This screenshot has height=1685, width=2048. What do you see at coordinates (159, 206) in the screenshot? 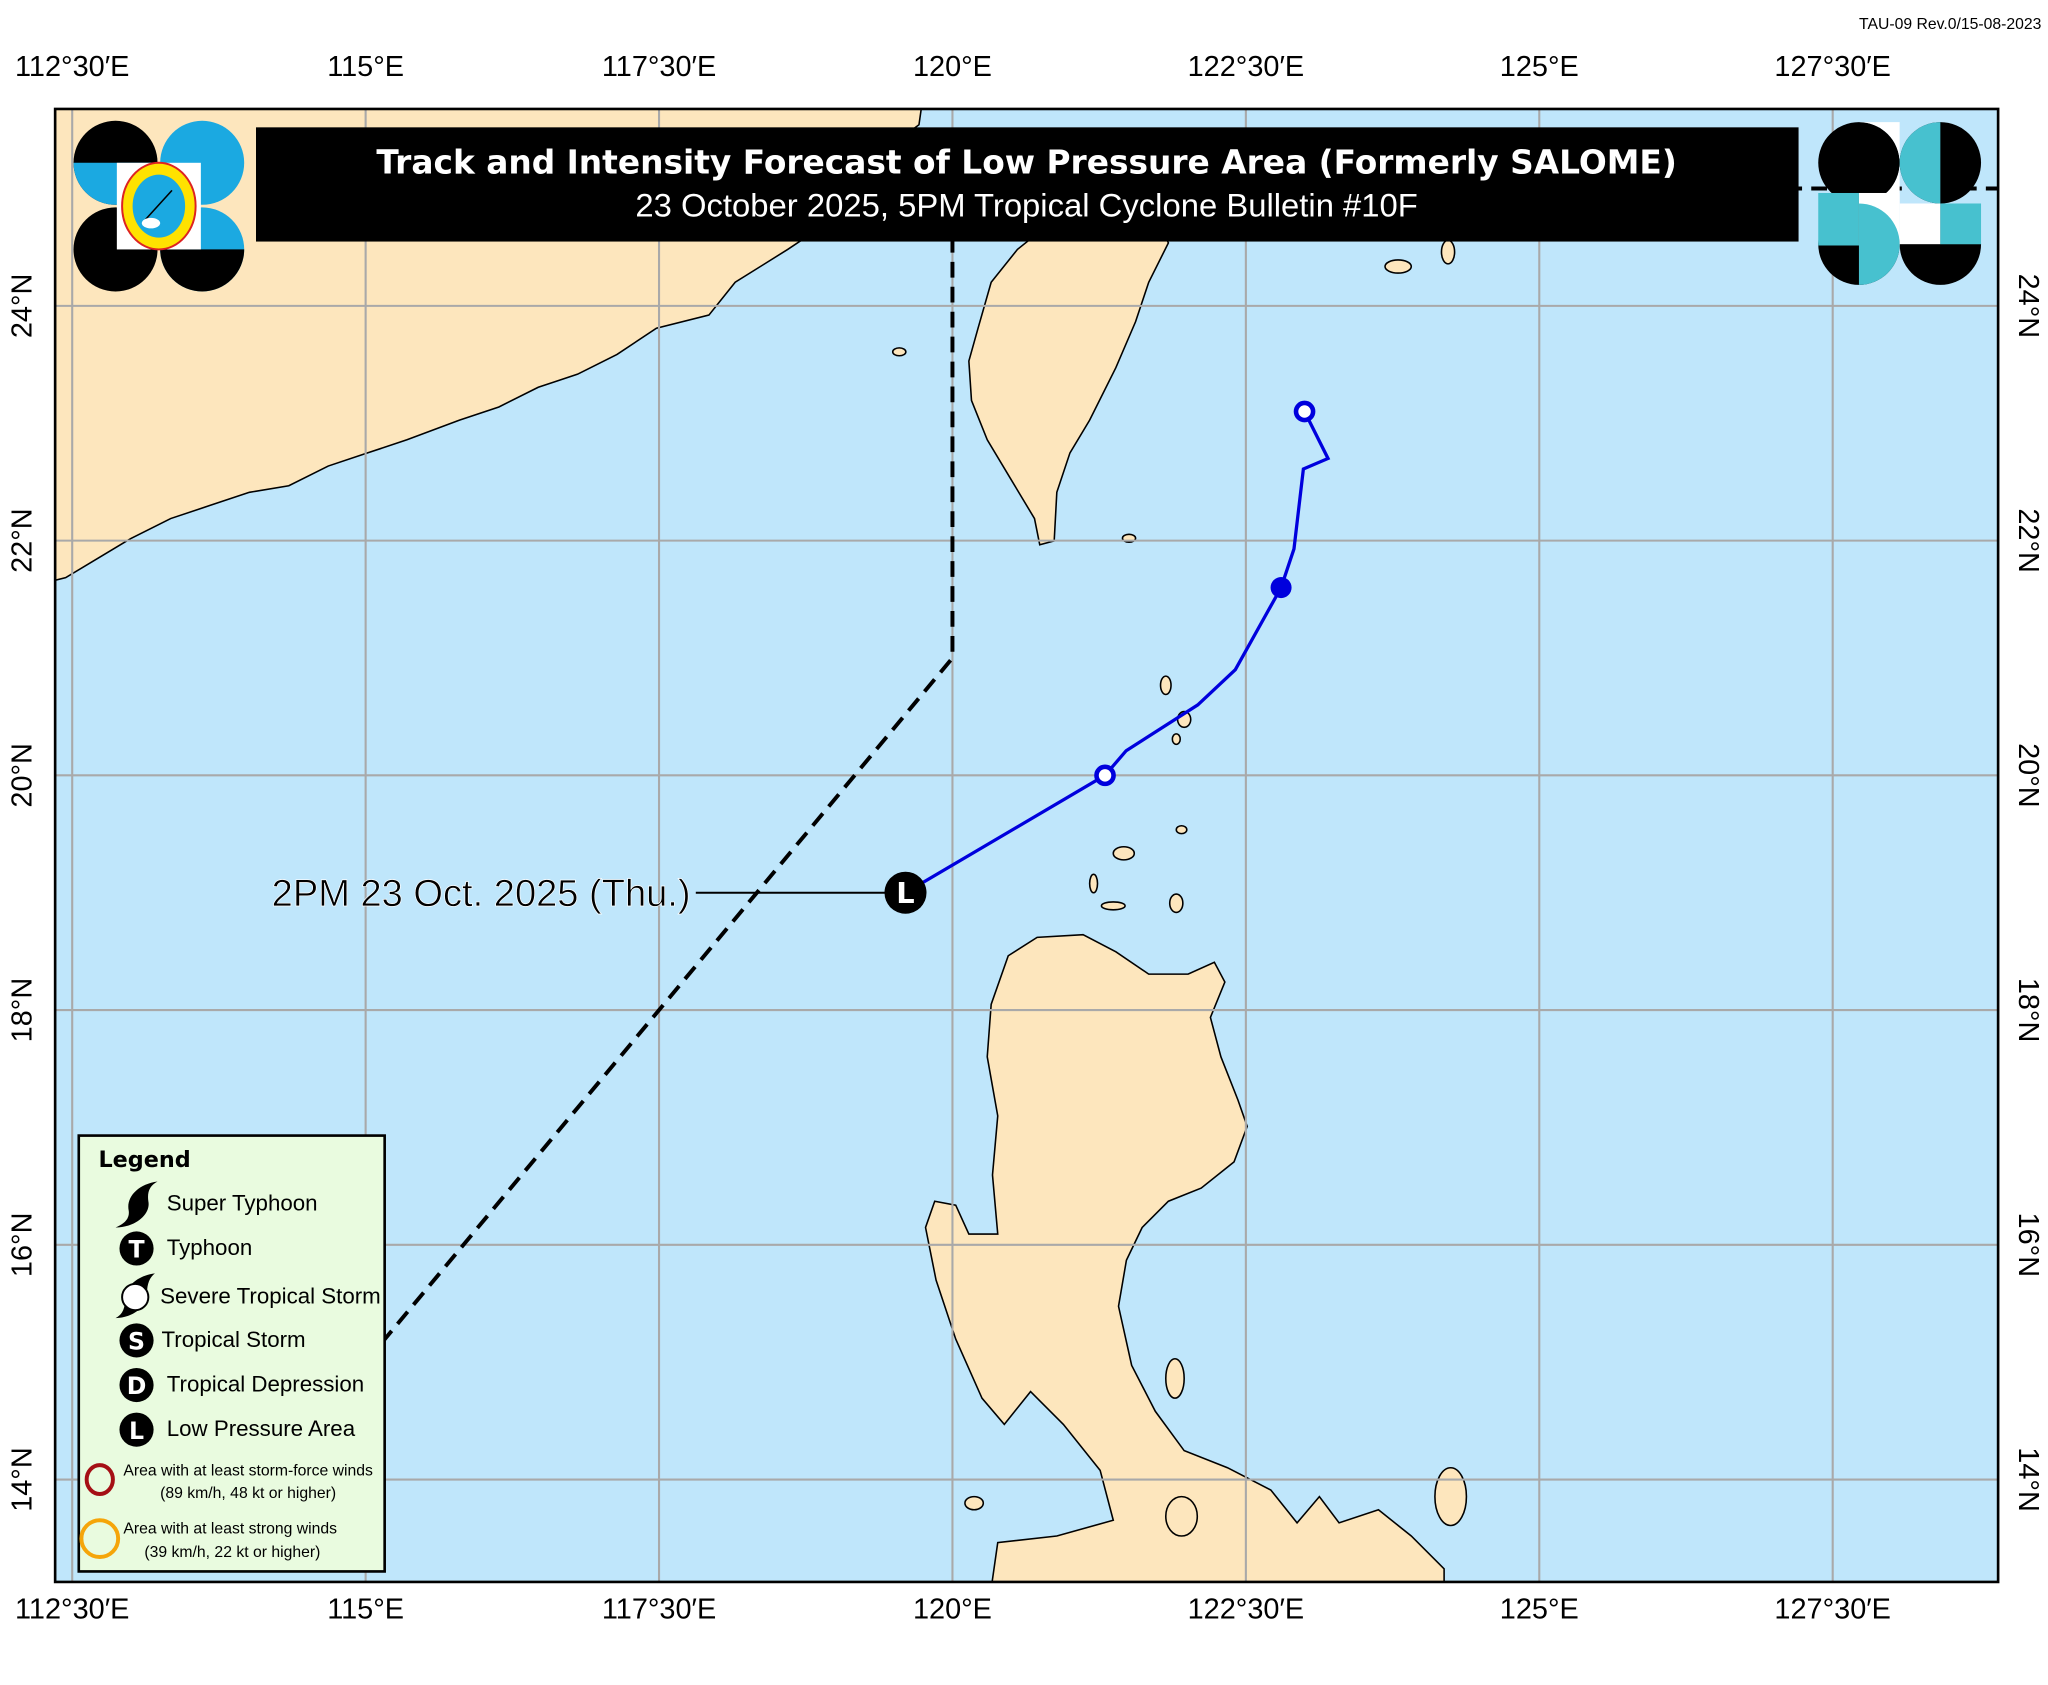
I see `pagasa-logo` at bounding box center [159, 206].